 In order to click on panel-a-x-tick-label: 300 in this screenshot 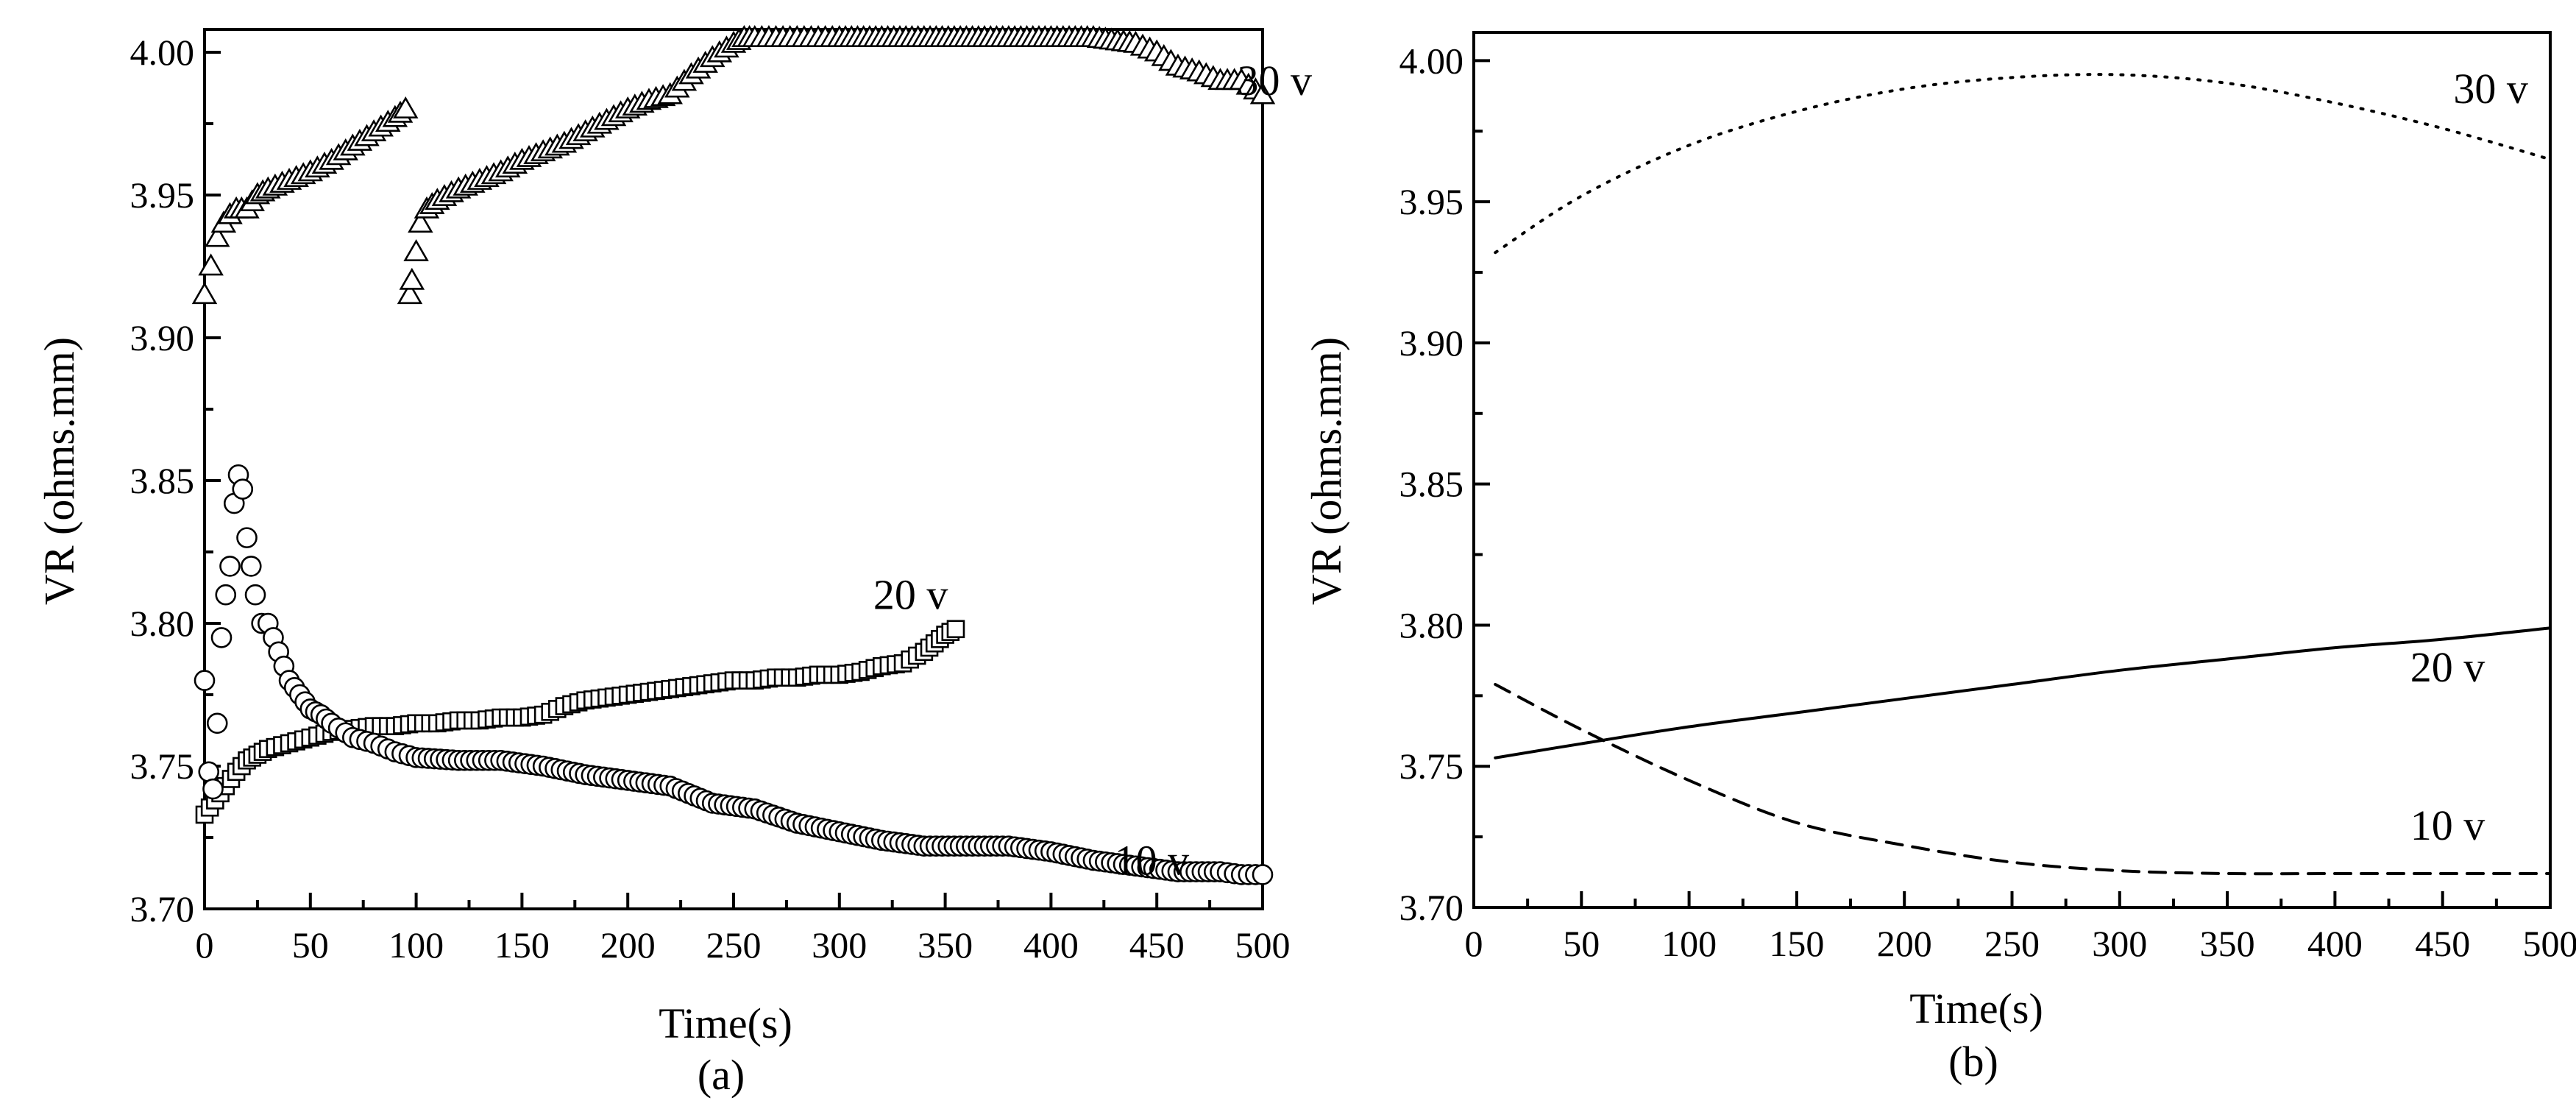, I will do `click(839, 945)`.